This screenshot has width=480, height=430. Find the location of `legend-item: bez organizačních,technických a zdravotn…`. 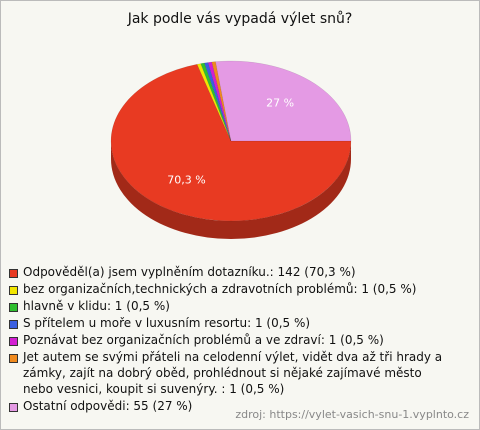

legend-item: bez organizačních,technických a zdravotn… is located at coordinates (231, 290).